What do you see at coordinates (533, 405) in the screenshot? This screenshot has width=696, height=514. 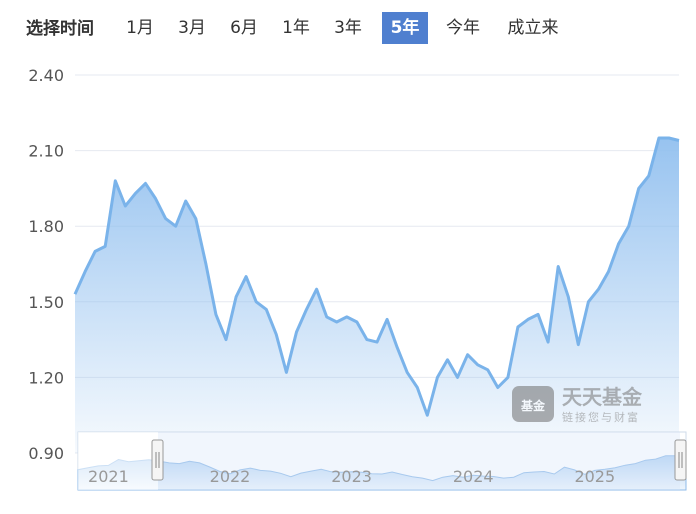 I see `watermark-logo-text: 基金` at bounding box center [533, 405].